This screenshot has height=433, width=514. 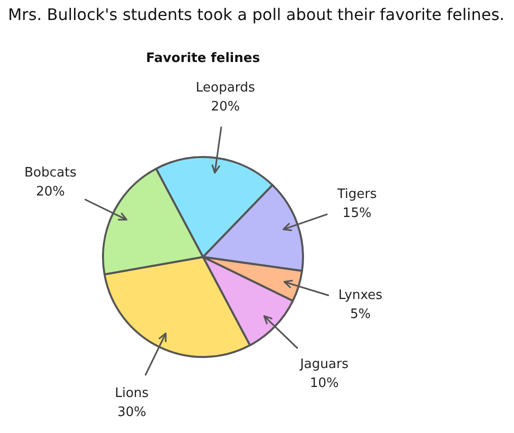 What do you see at coordinates (50, 172) in the screenshot?
I see `slice-label: Bobcats` at bounding box center [50, 172].